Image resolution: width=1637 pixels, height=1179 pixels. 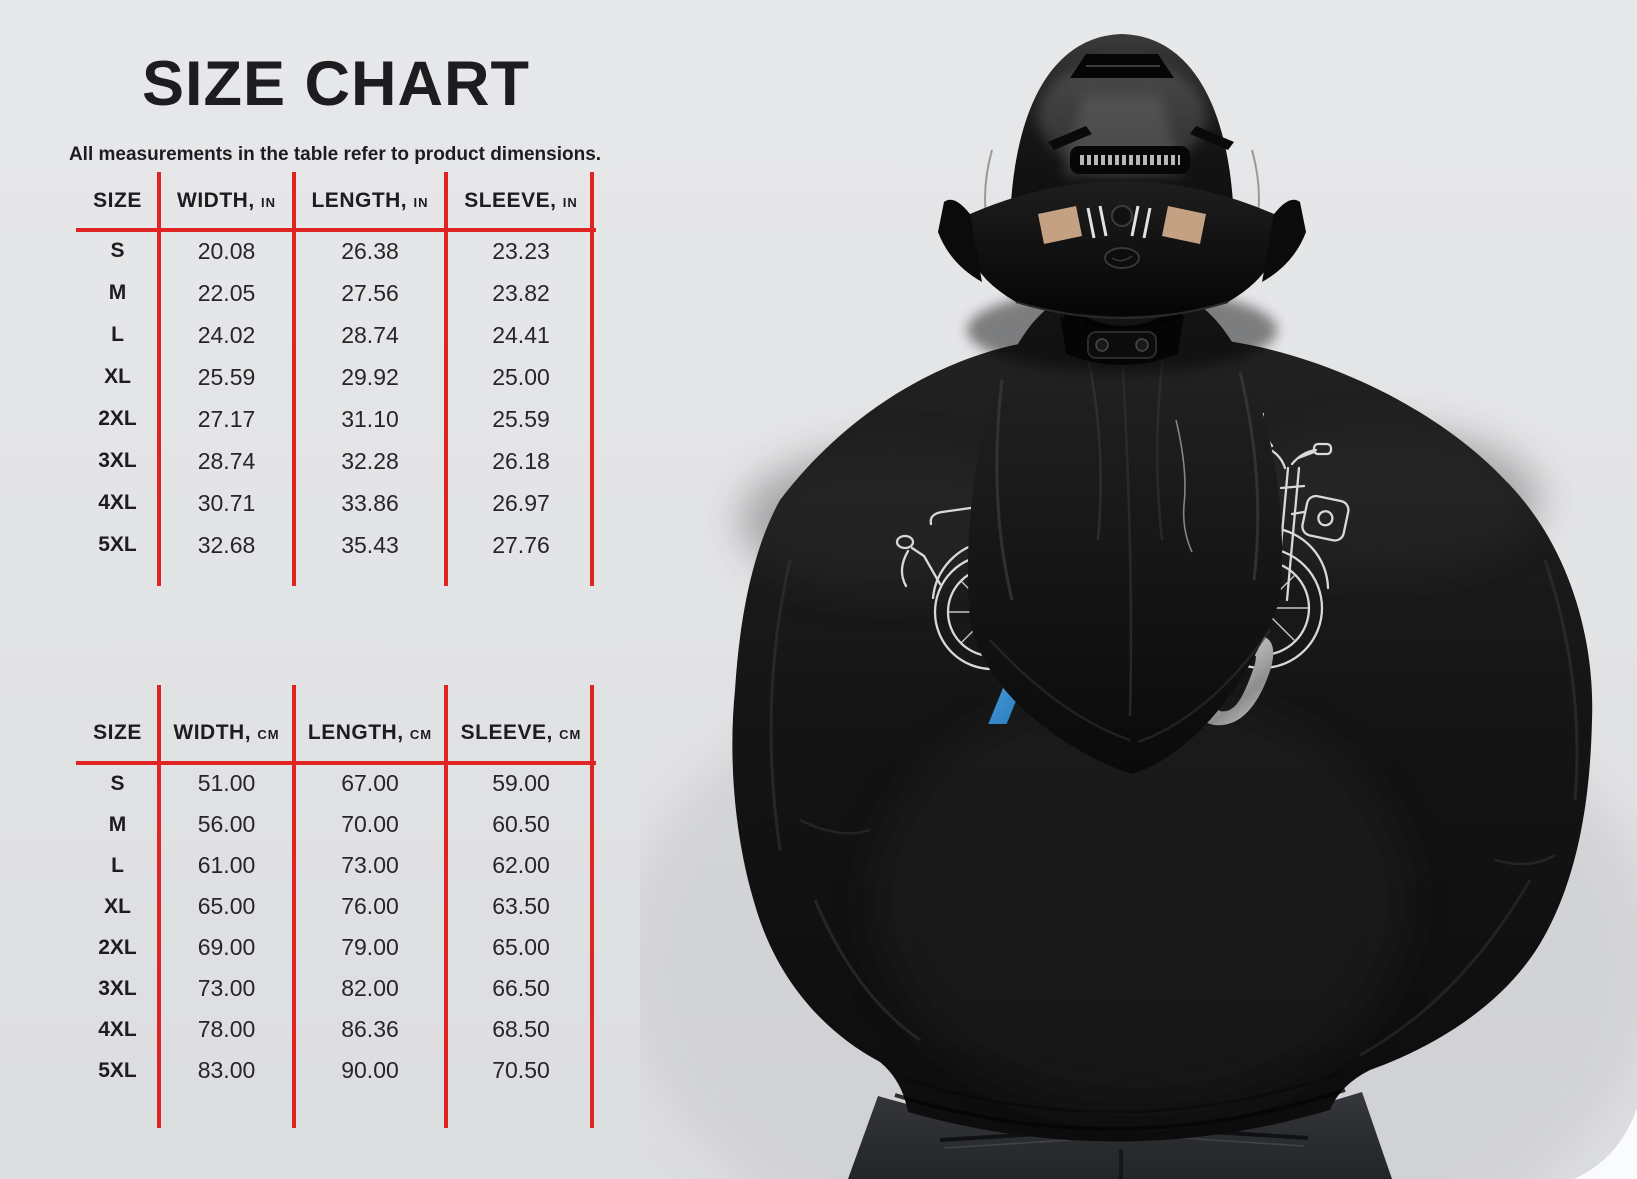 What do you see at coordinates (336, 947) in the screenshot?
I see `table-row: 2XL 69.00 79.00 65.00` at bounding box center [336, 947].